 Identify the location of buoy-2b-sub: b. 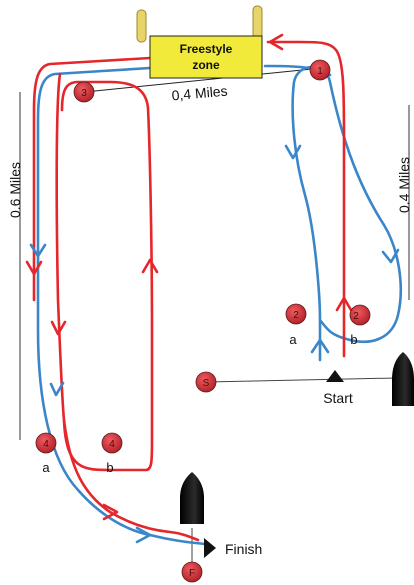
(353, 339).